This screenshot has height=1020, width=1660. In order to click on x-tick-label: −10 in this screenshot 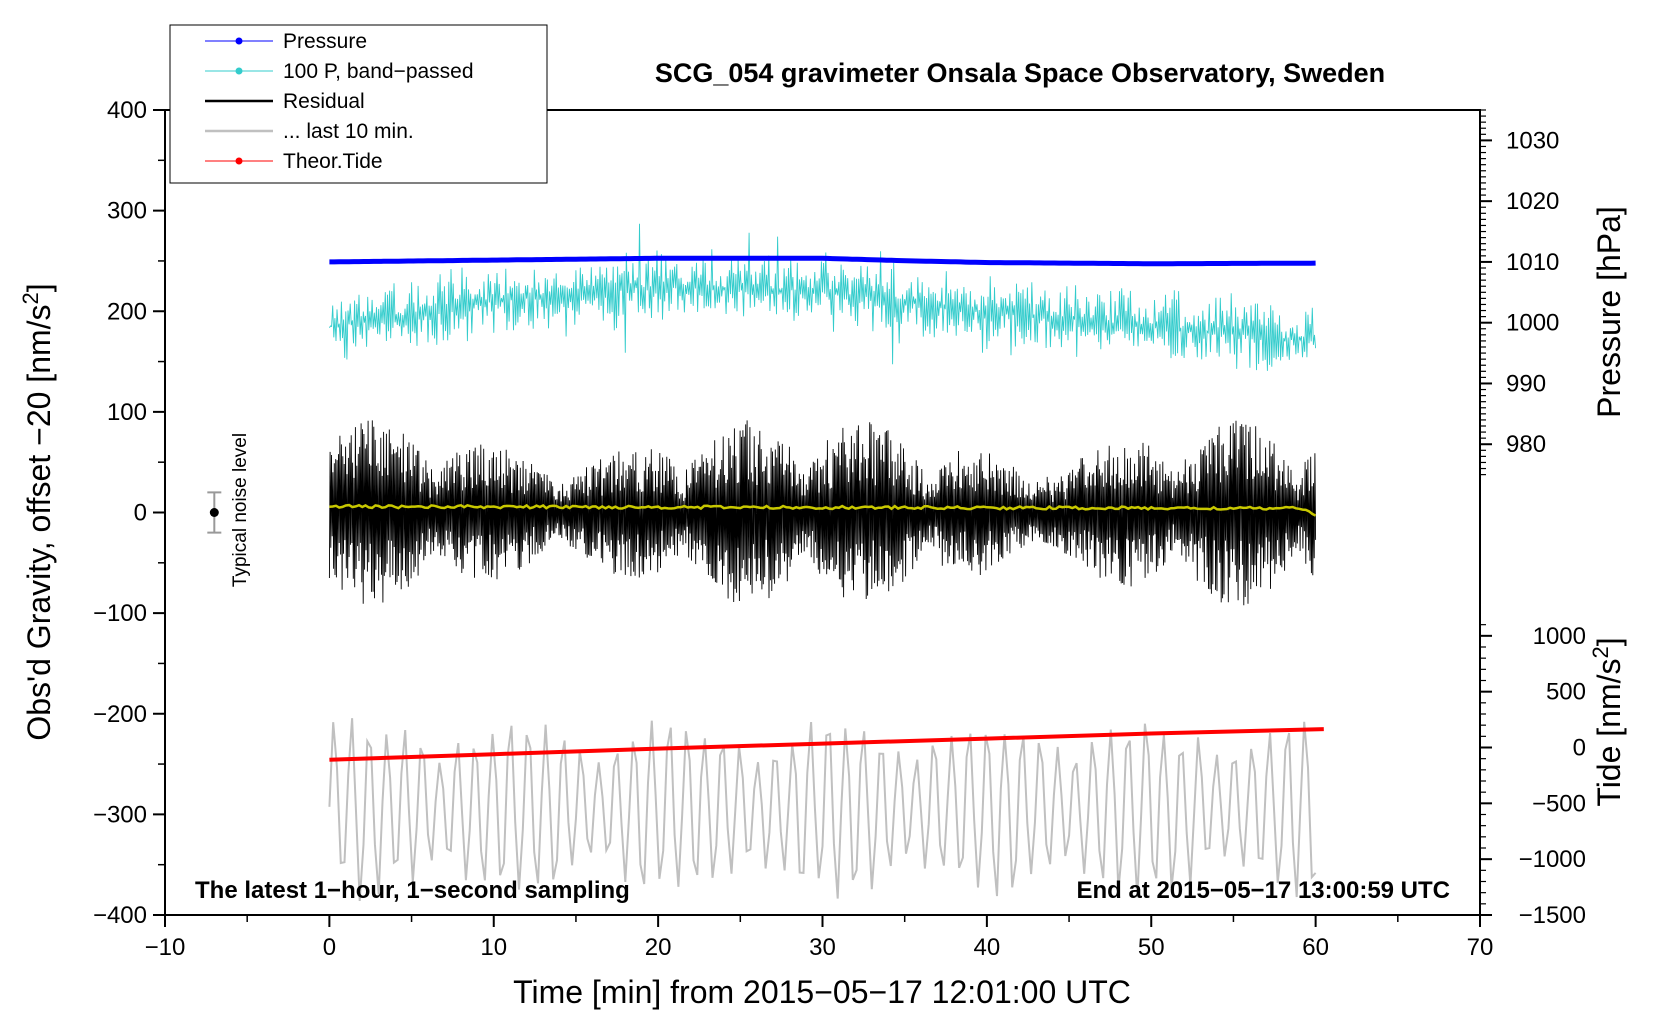, I will do `click(165, 947)`.